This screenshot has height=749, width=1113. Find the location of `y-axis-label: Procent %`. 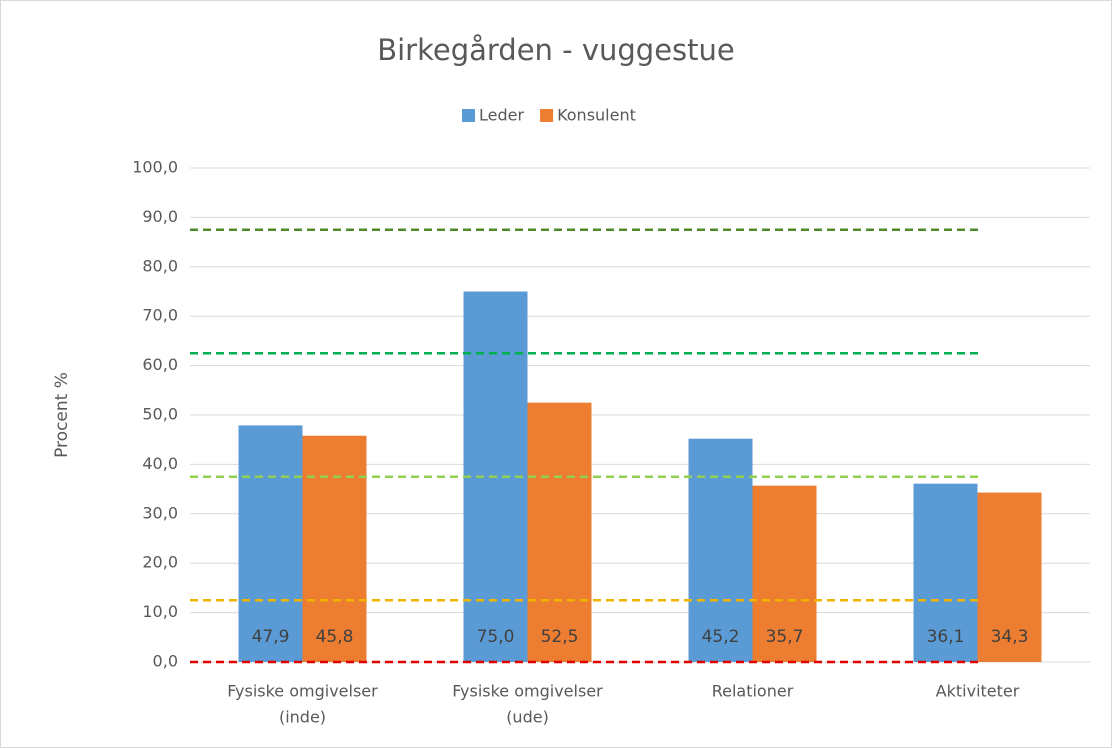

y-axis-label: Procent % is located at coordinates (62, 415).